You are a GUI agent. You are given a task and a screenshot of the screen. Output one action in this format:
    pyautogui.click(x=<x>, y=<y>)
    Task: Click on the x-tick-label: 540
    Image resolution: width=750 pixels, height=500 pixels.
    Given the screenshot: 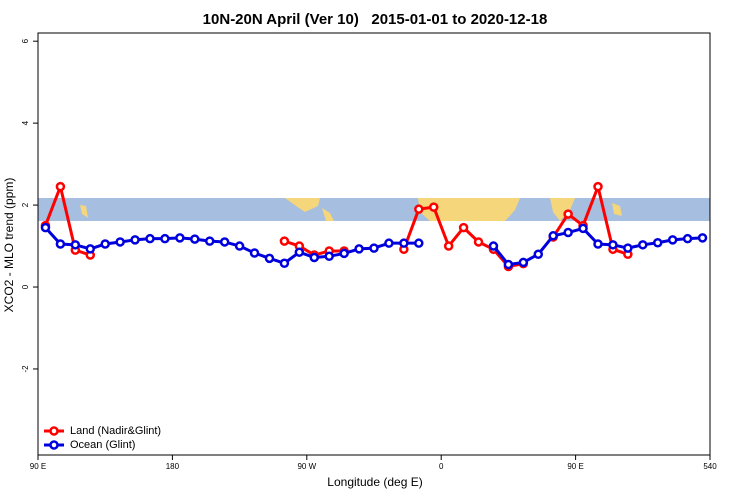 What is the action you would take?
    pyautogui.click(x=710, y=466)
    